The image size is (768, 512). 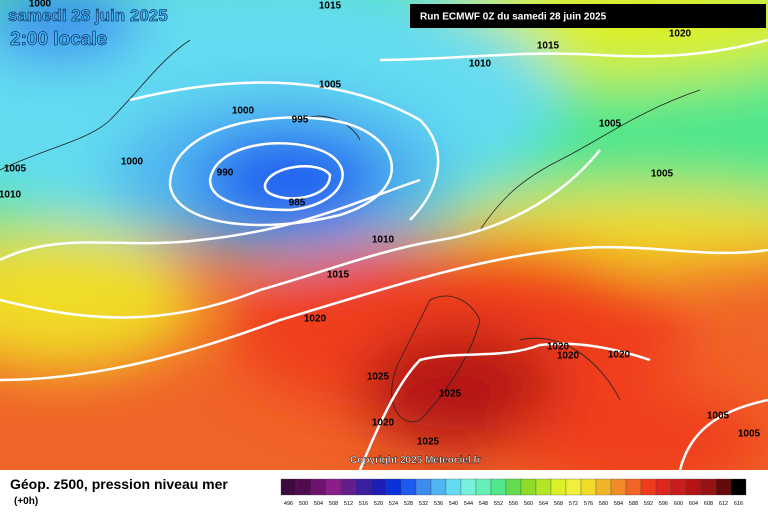 What do you see at coordinates (58, 39) in the screenshot?
I see `time-label: 2:00 locale` at bounding box center [58, 39].